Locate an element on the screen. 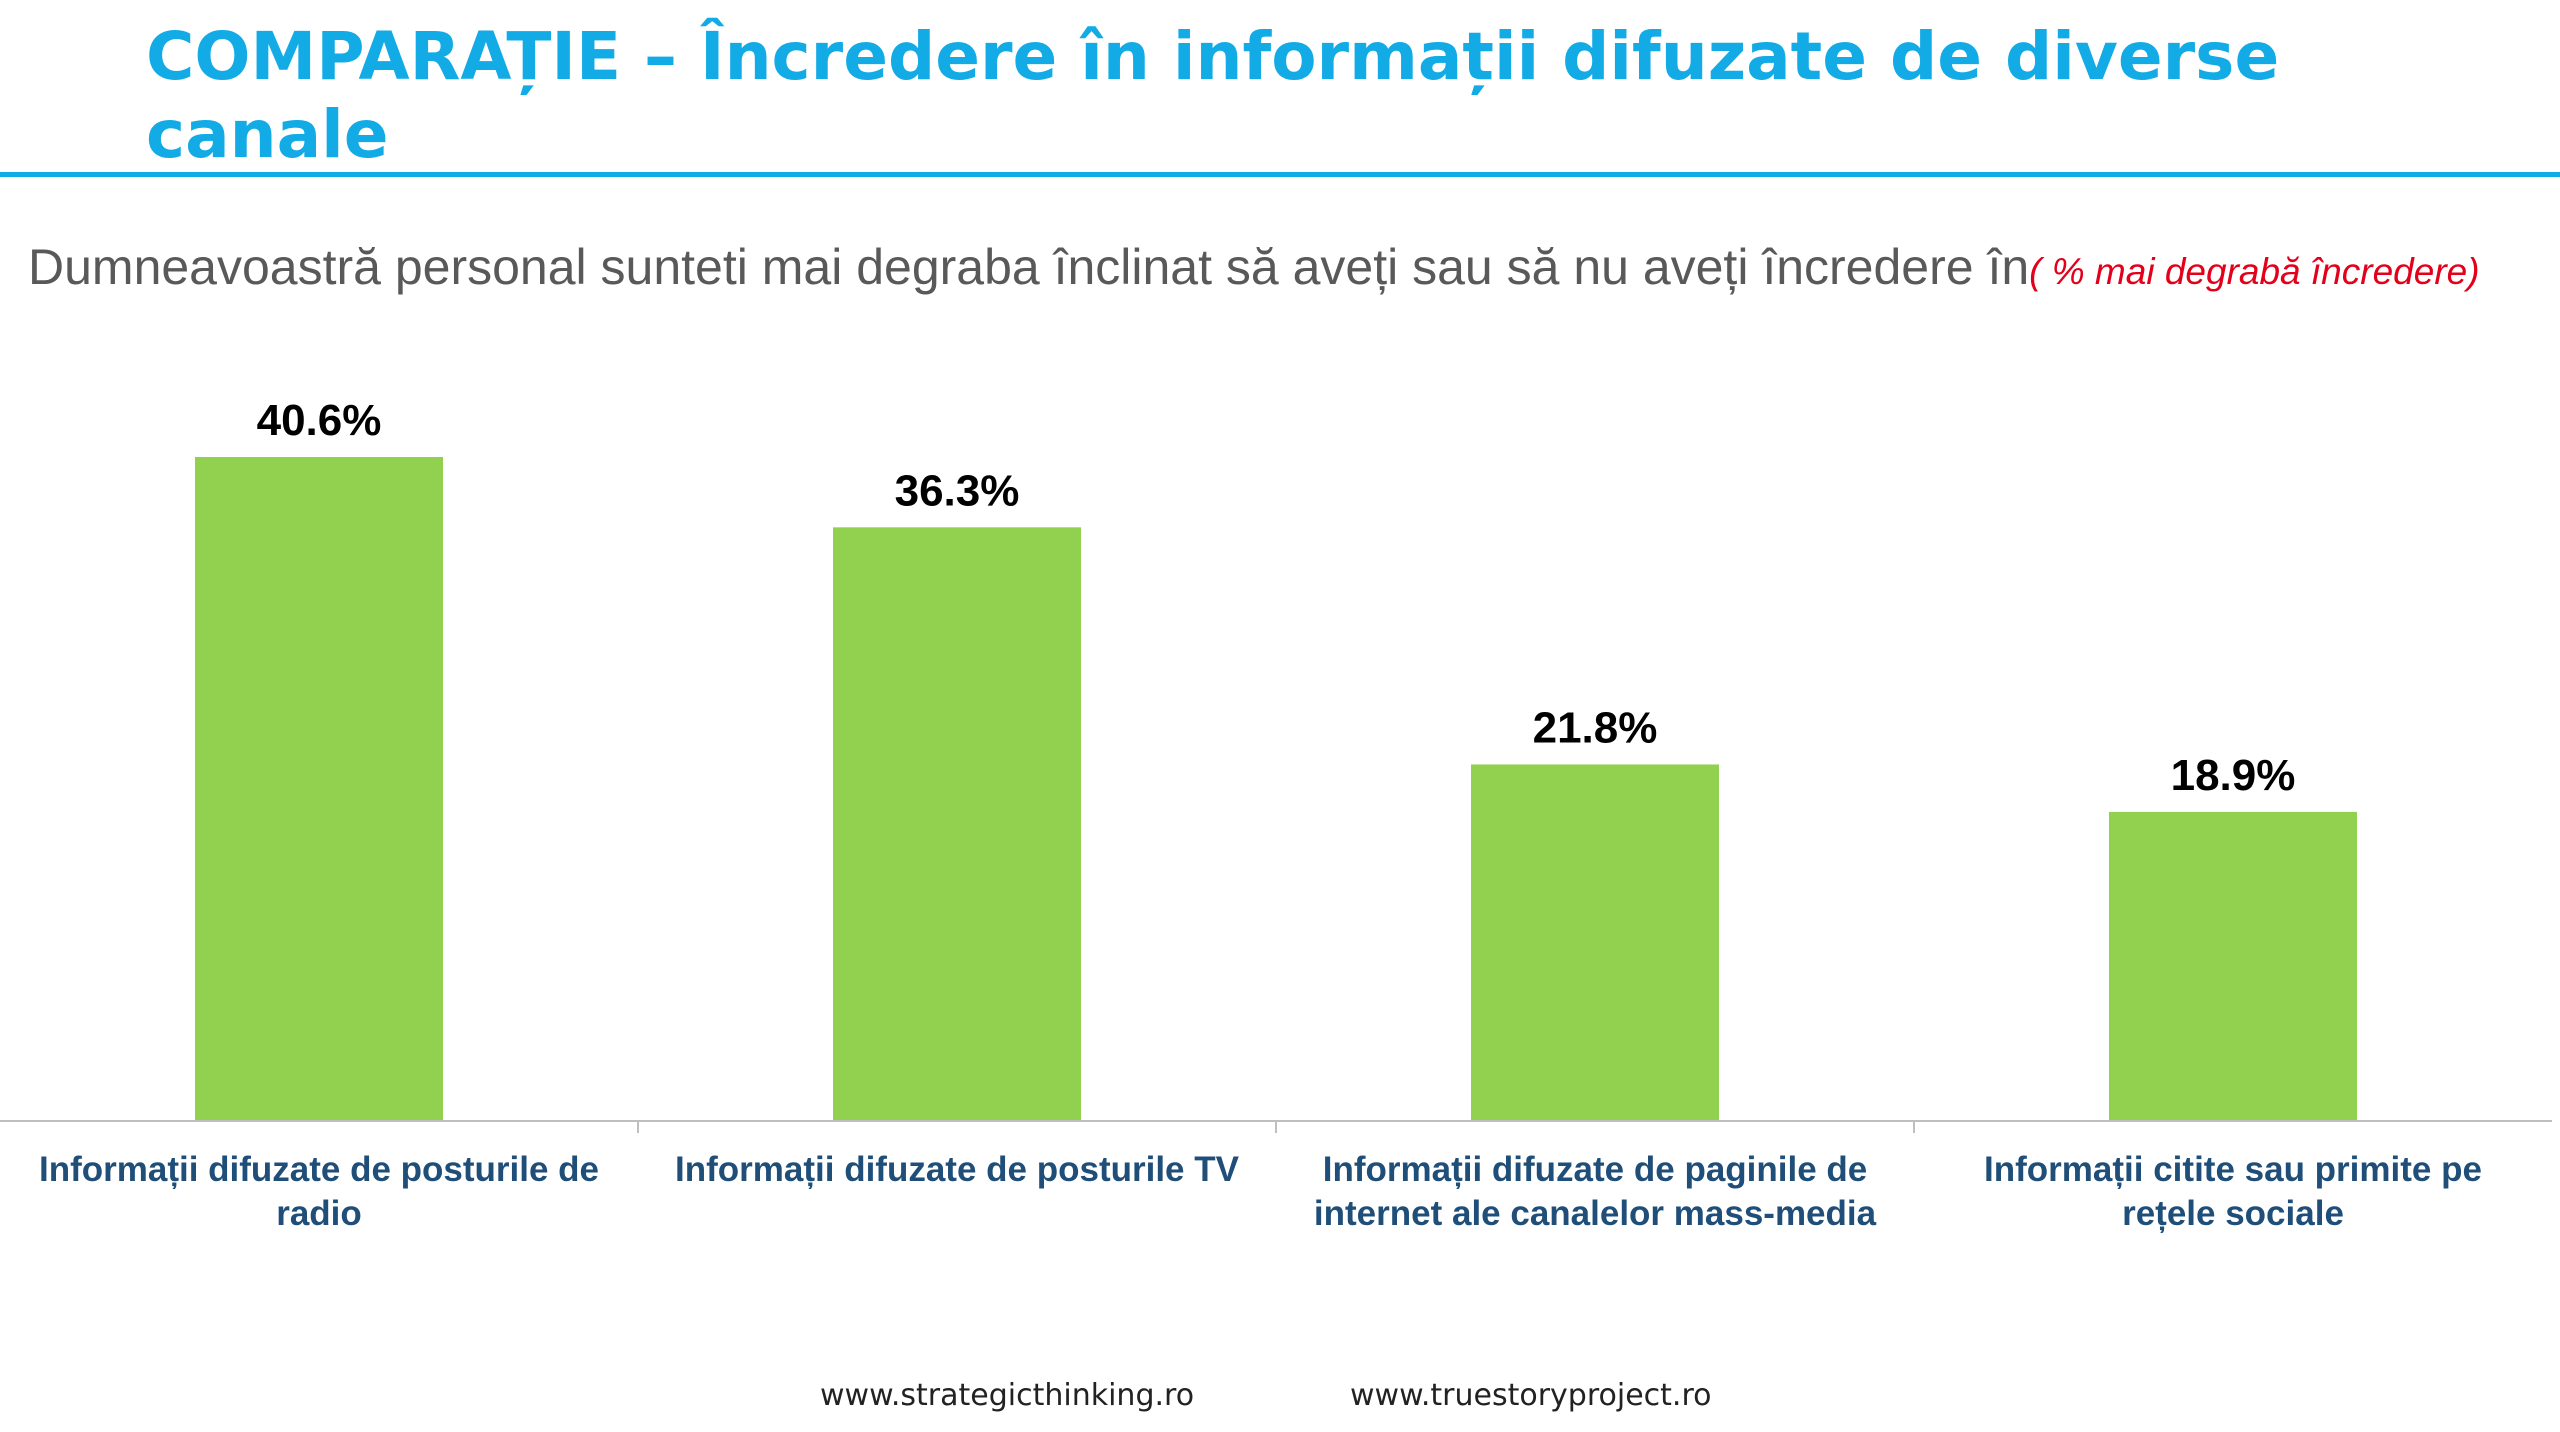 The width and height of the screenshot is (2560, 1432). data-label: 36.3% is located at coordinates (957, 490).